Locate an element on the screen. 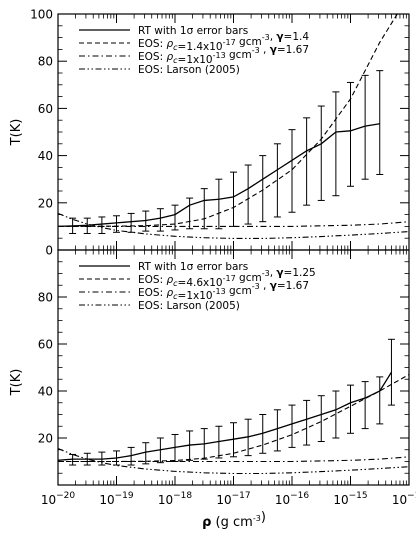 The image size is (416, 537). x-tick-label: 10−16 is located at coordinates (292, 499).